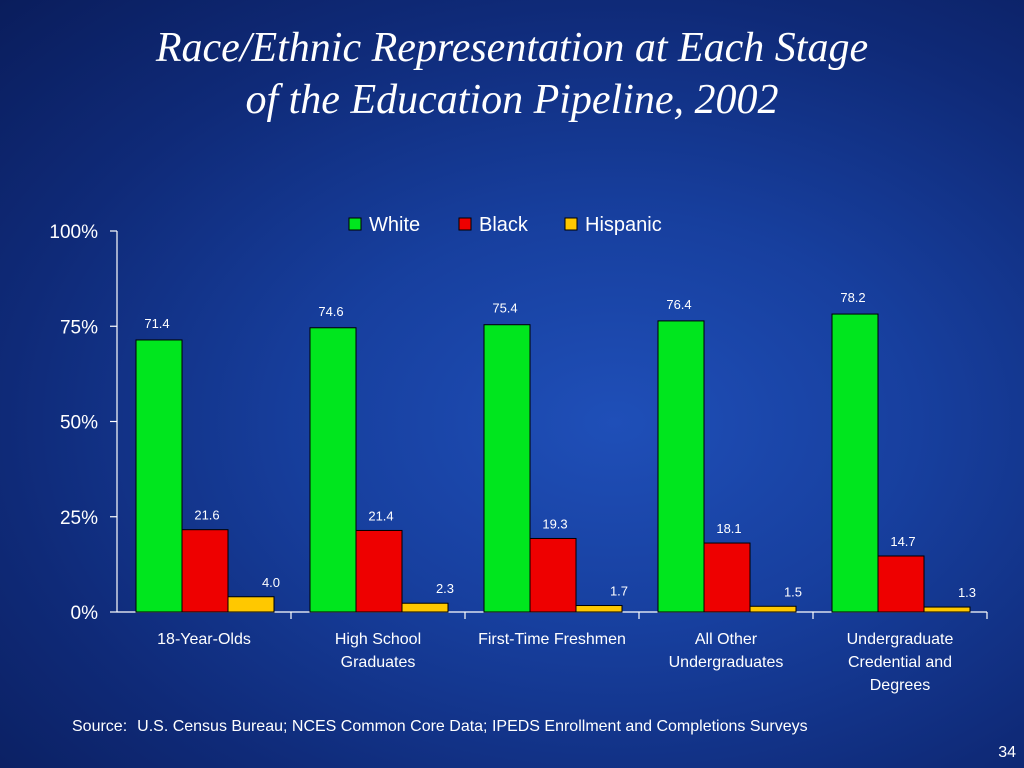 This screenshot has height=768, width=1024. What do you see at coordinates (465, 224) in the screenshot?
I see `legend-swatch-black` at bounding box center [465, 224].